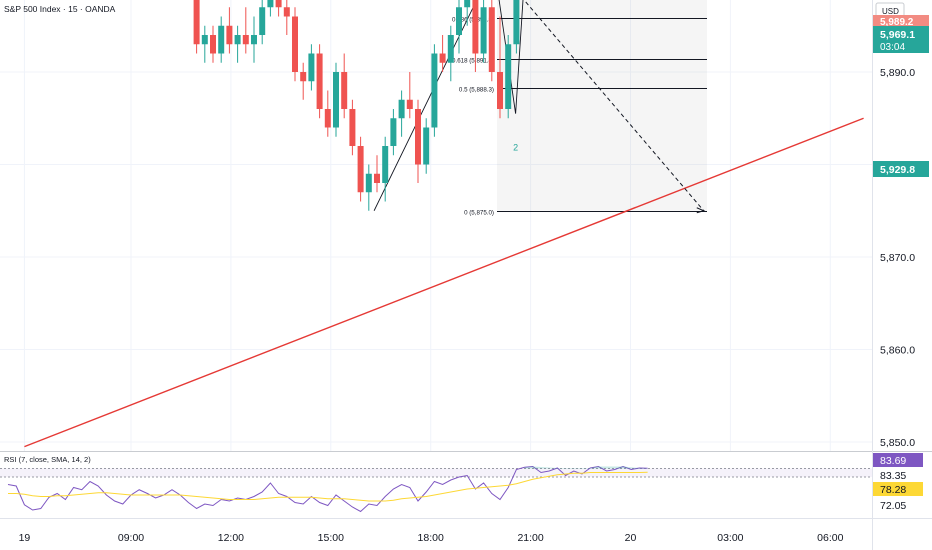 This screenshot has height=550, width=932. What do you see at coordinates (356, 105) in the screenshot?
I see `candlestick-series` at bounding box center [356, 105].